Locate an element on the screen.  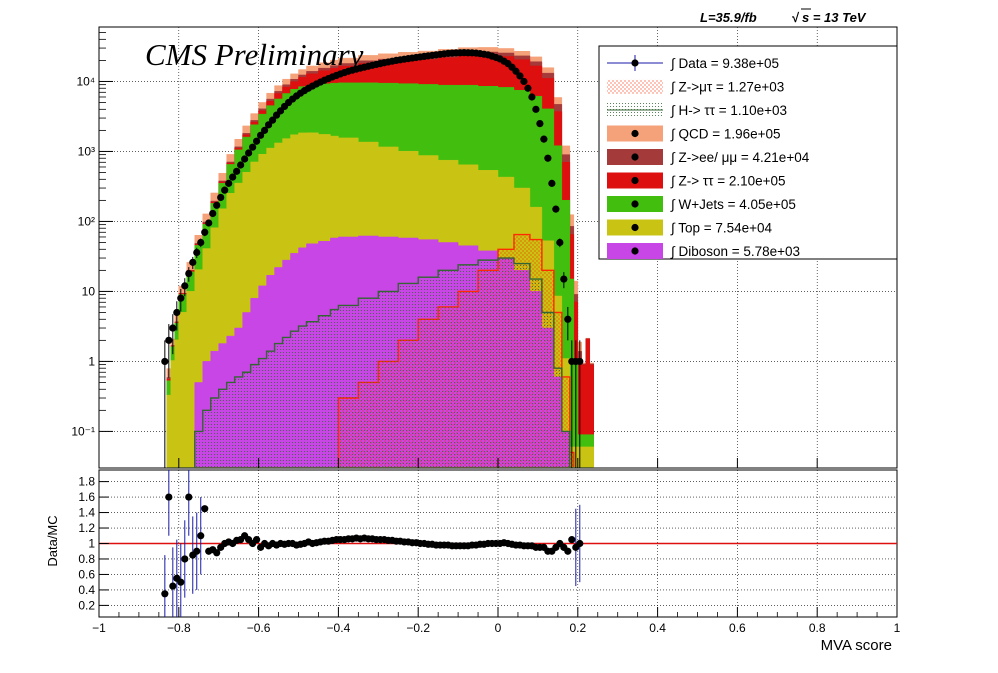
main-y-tick-label: 10² is located at coordinates (86, 221).